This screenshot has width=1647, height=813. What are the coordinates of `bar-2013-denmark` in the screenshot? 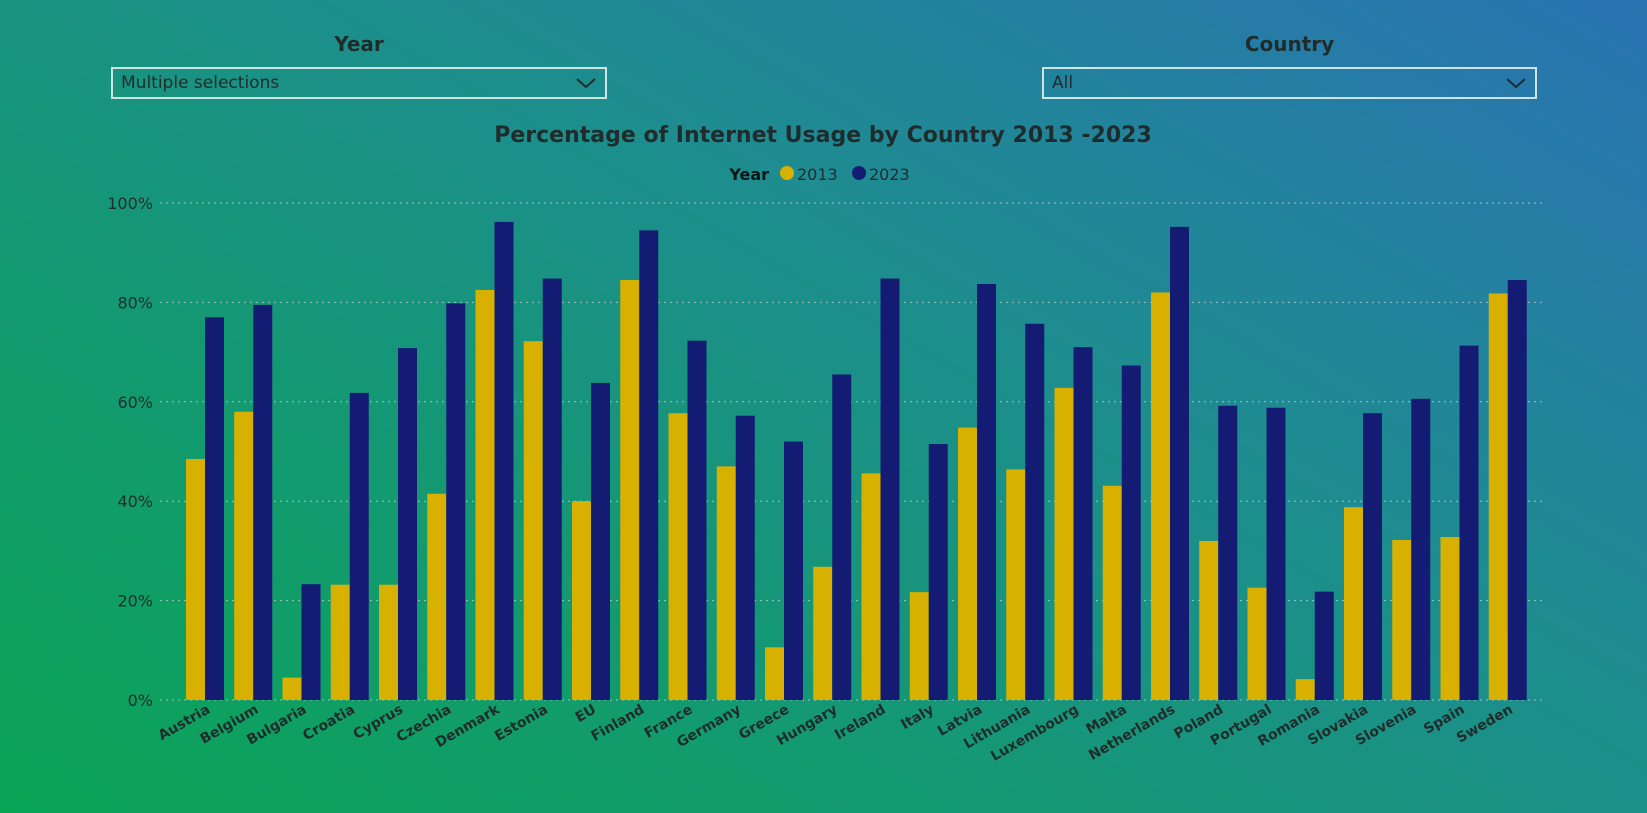 It's located at (485, 494).